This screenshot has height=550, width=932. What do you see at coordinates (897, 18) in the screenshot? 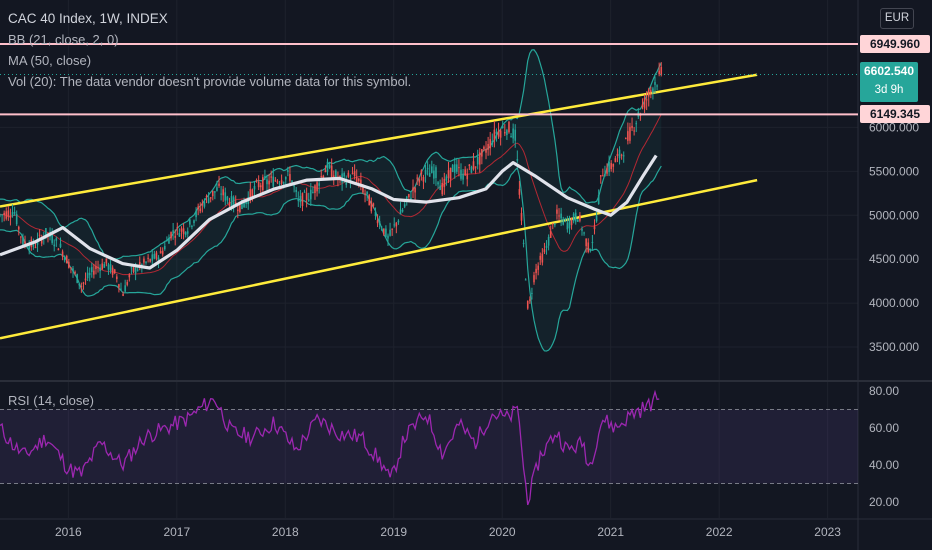
I see `currency-button: EUR` at bounding box center [897, 18].